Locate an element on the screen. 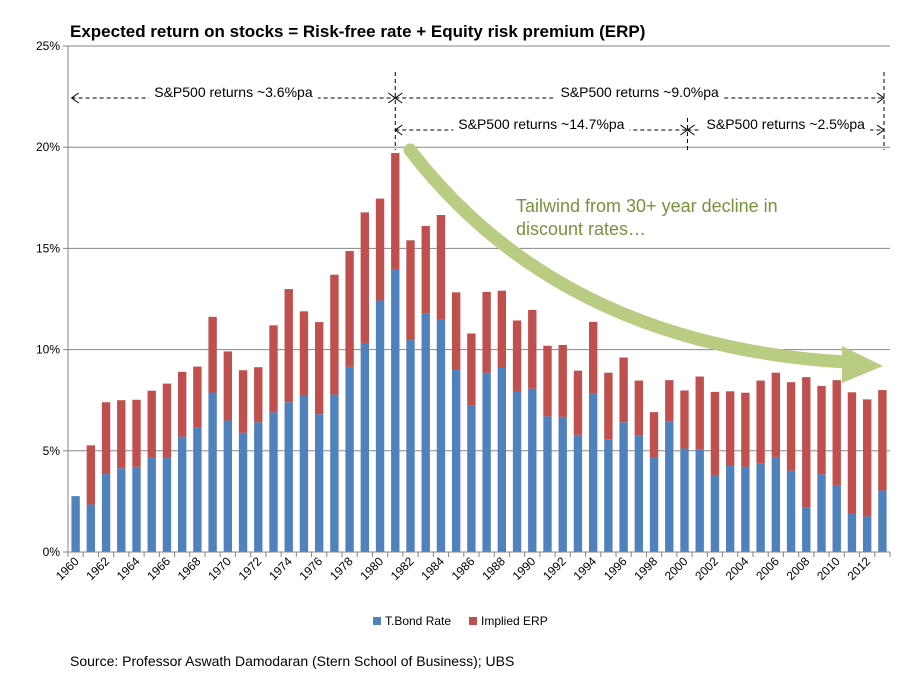  x-tick-label: 1976 is located at coordinates (311, 568).